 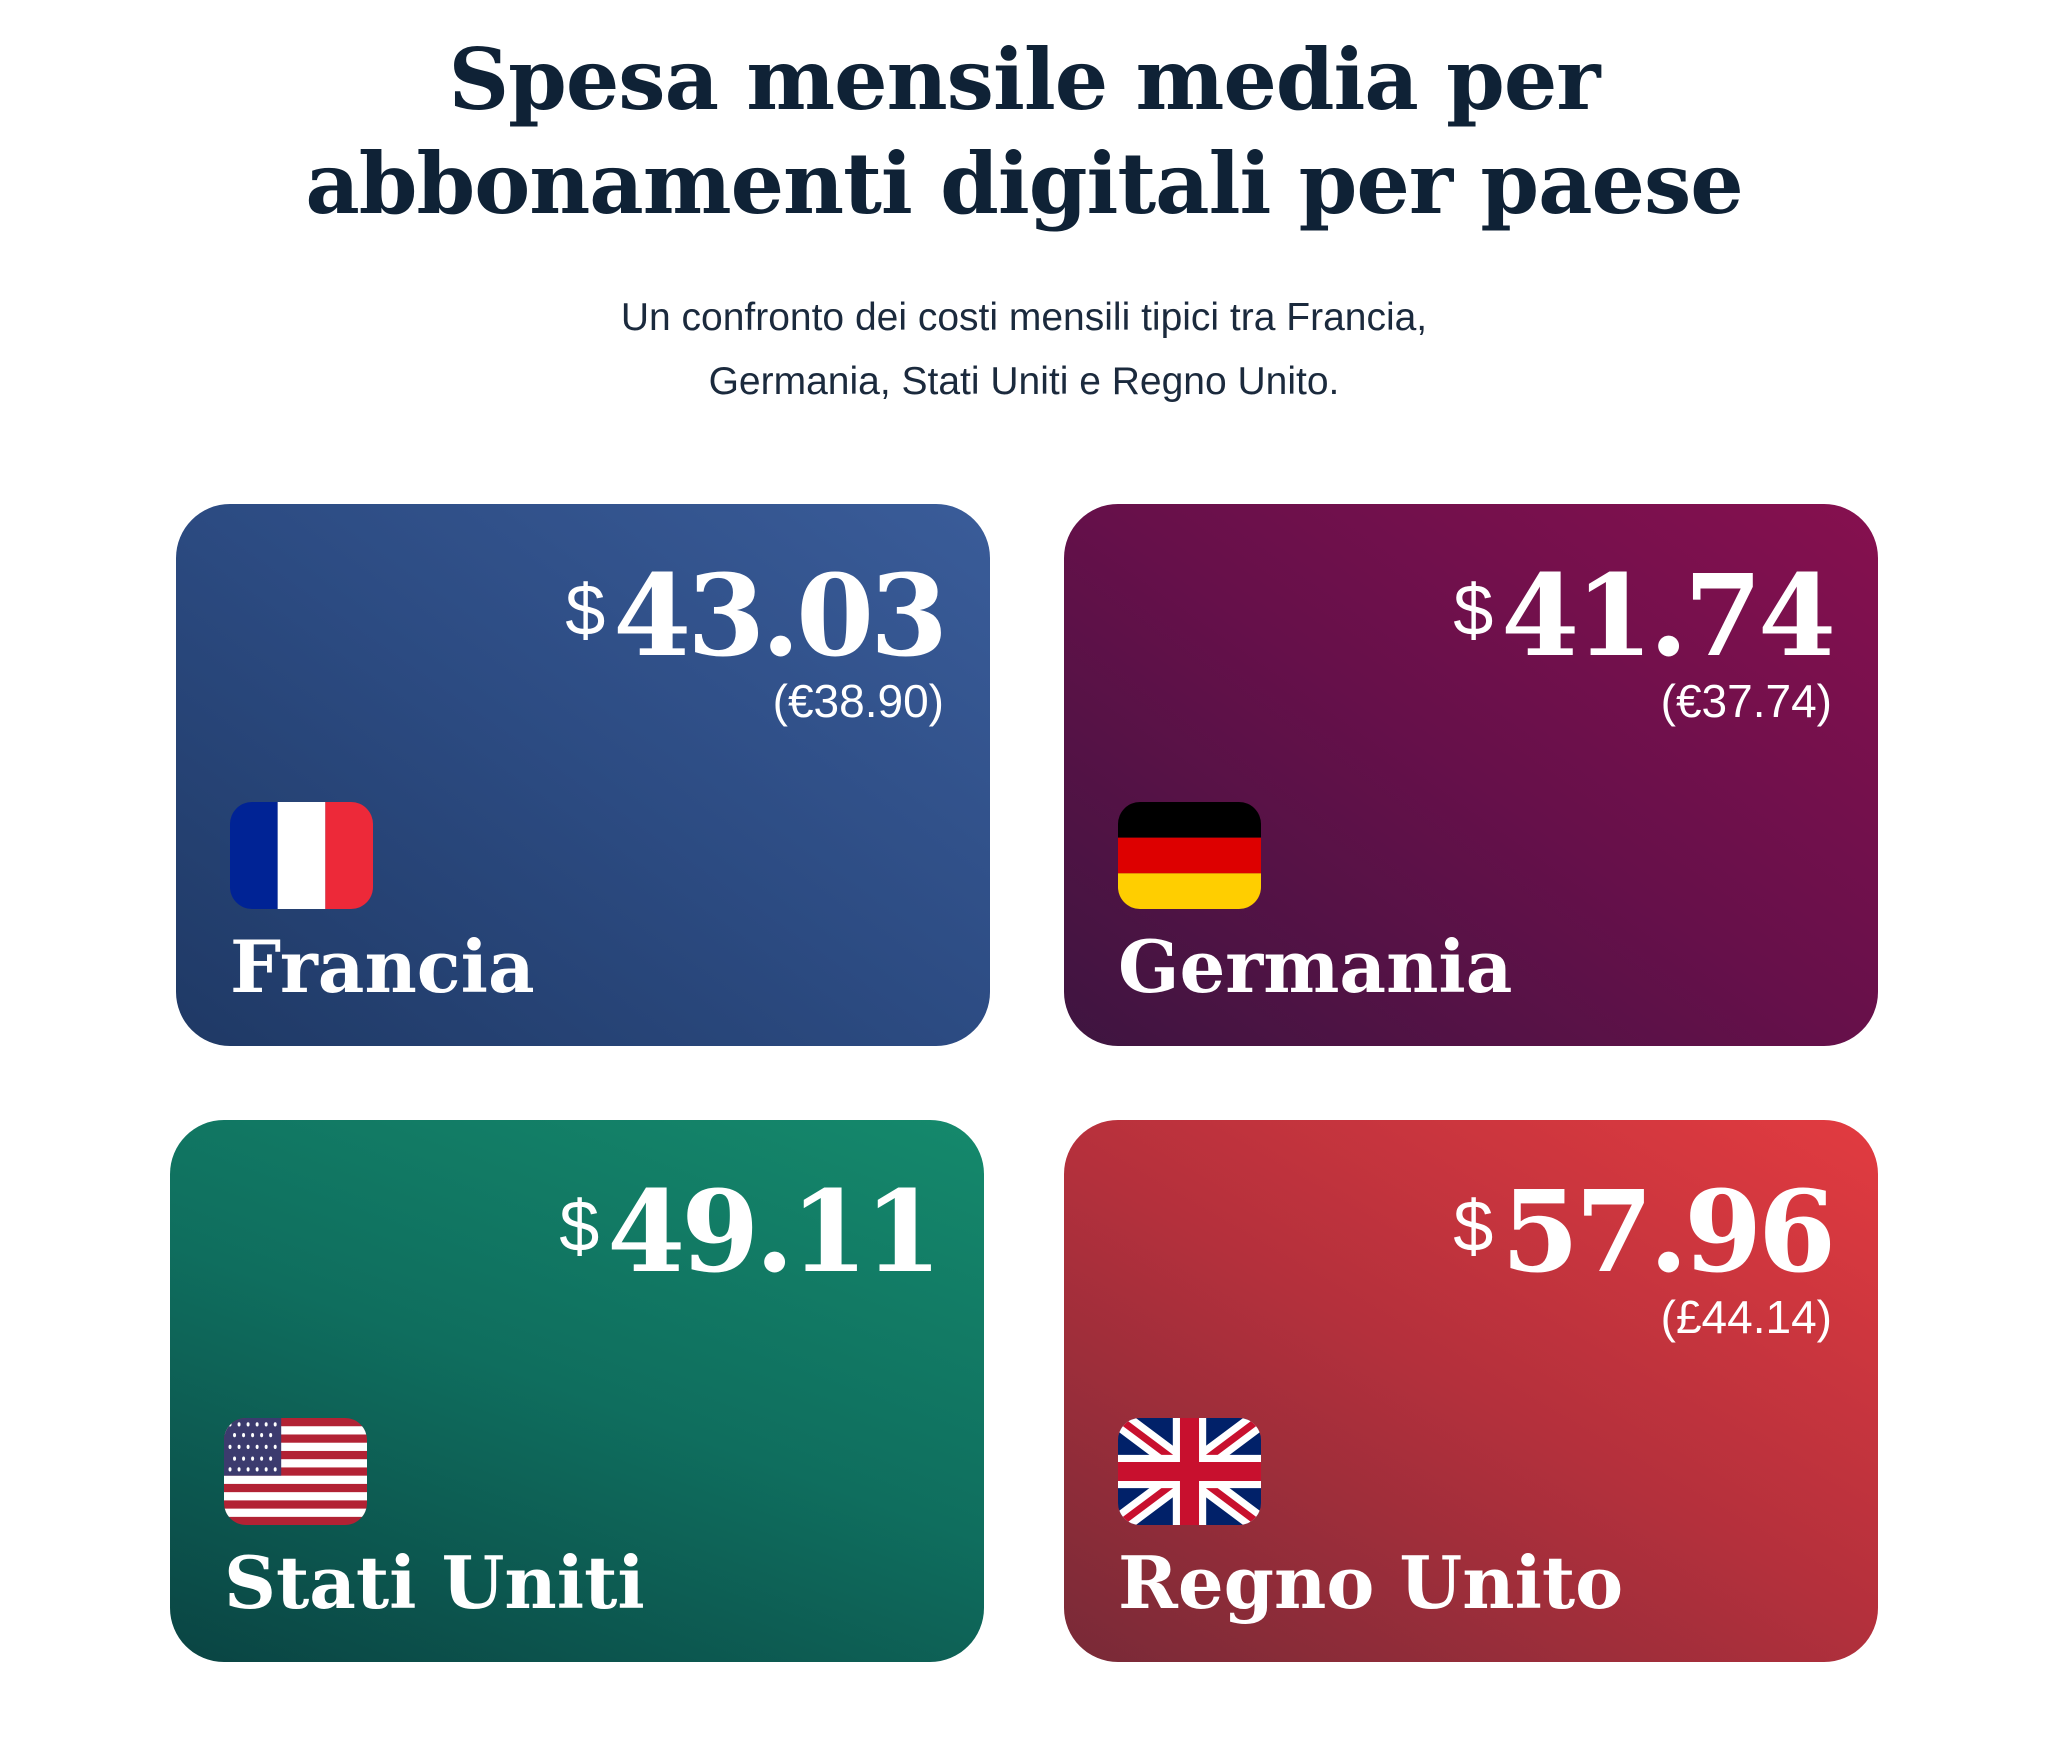 I want to click on price-amount: 49.11, so click(x=774, y=1232).